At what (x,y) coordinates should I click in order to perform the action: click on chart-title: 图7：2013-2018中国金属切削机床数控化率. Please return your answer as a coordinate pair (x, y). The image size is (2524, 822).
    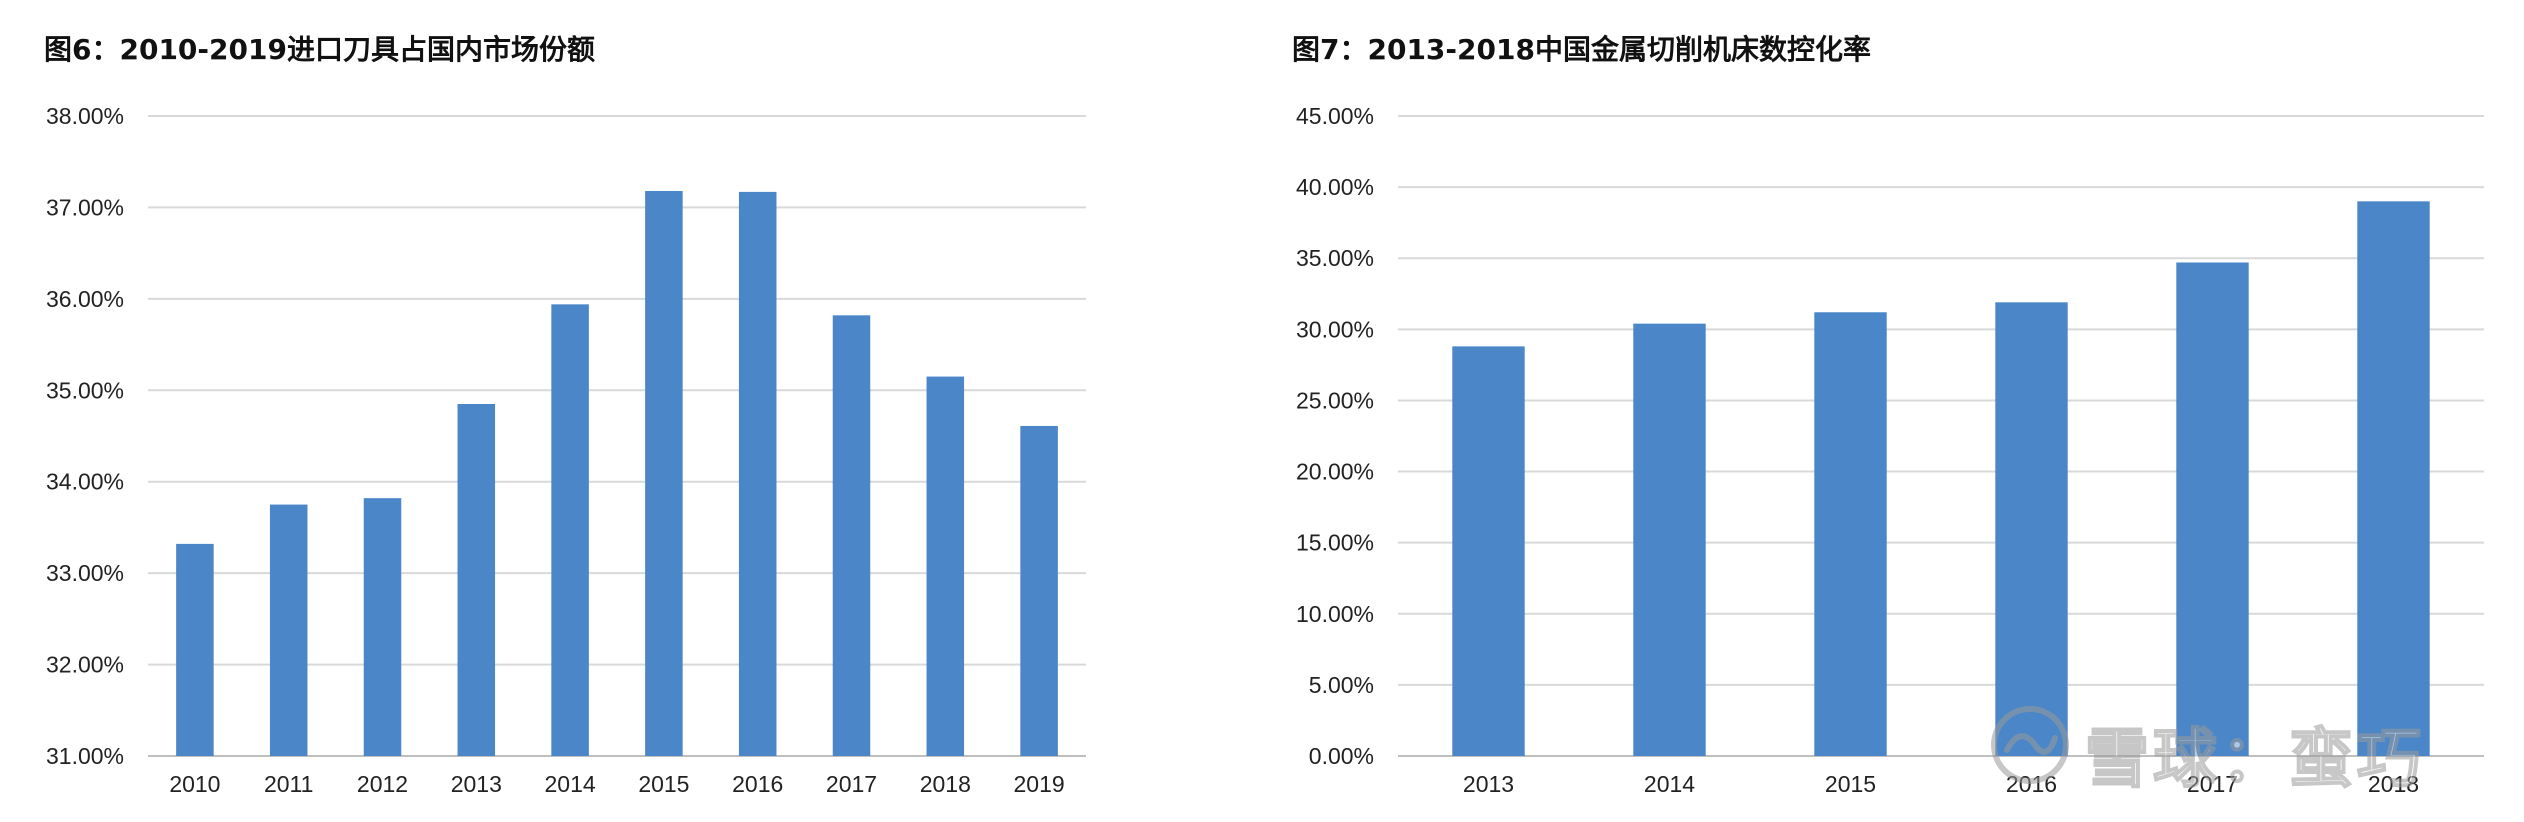
    Looking at the image, I should click on (1581, 49).